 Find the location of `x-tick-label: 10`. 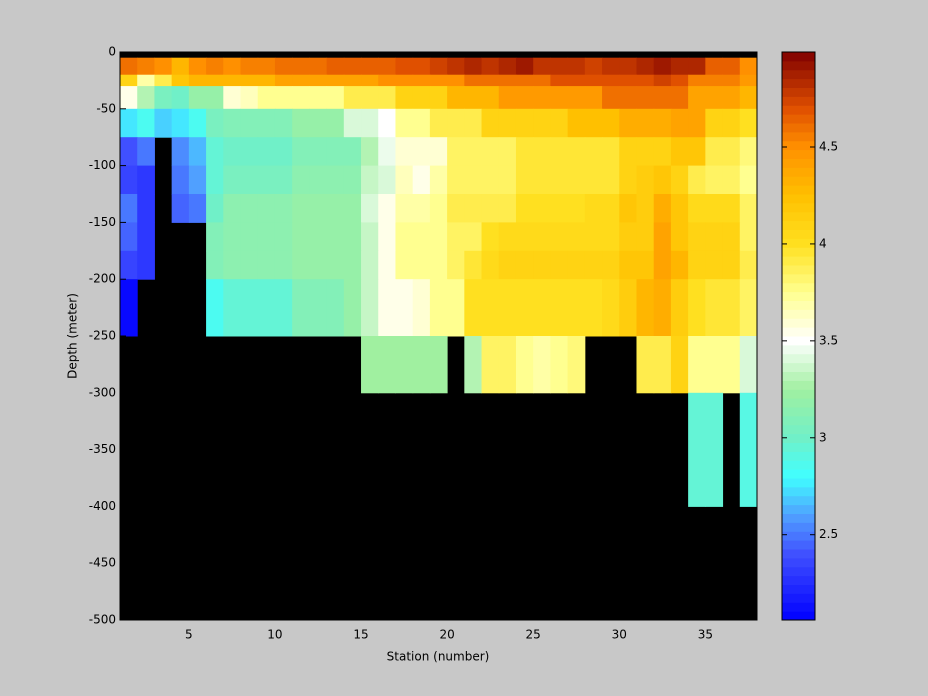

x-tick-label: 10 is located at coordinates (274, 635).